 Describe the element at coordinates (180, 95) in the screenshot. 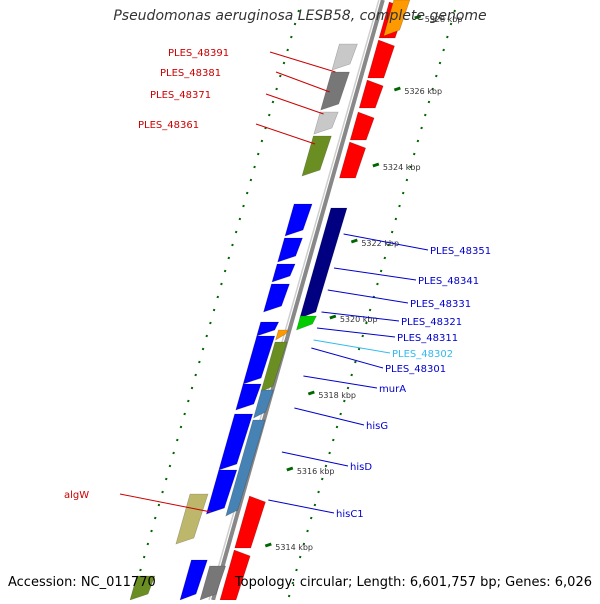

I see `gene-label: PLES_48371` at that location.